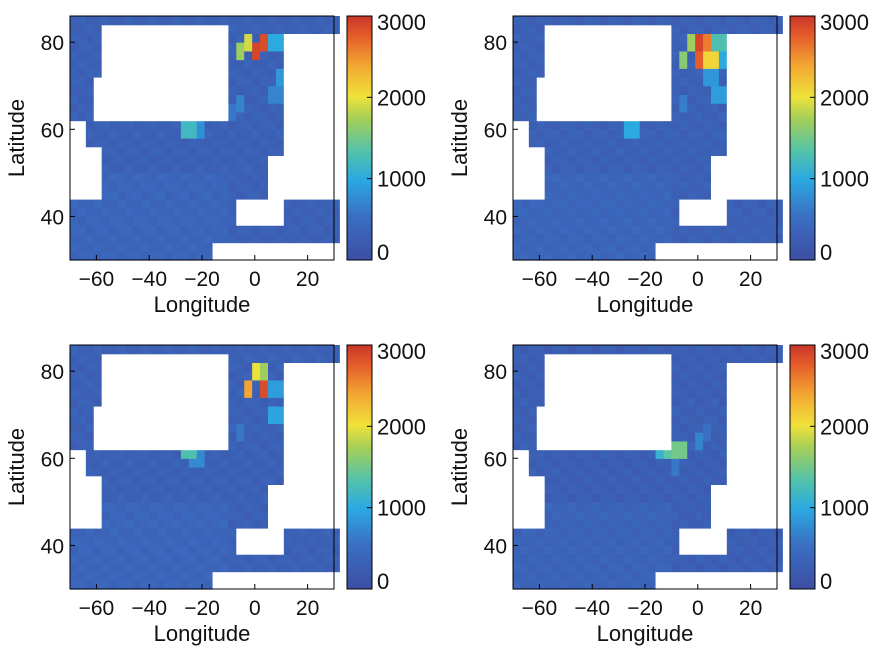 This screenshot has height=649, width=880. What do you see at coordinates (645, 304) in the screenshot?
I see `x-axis-label: Longitude` at bounding box center [645, 304].